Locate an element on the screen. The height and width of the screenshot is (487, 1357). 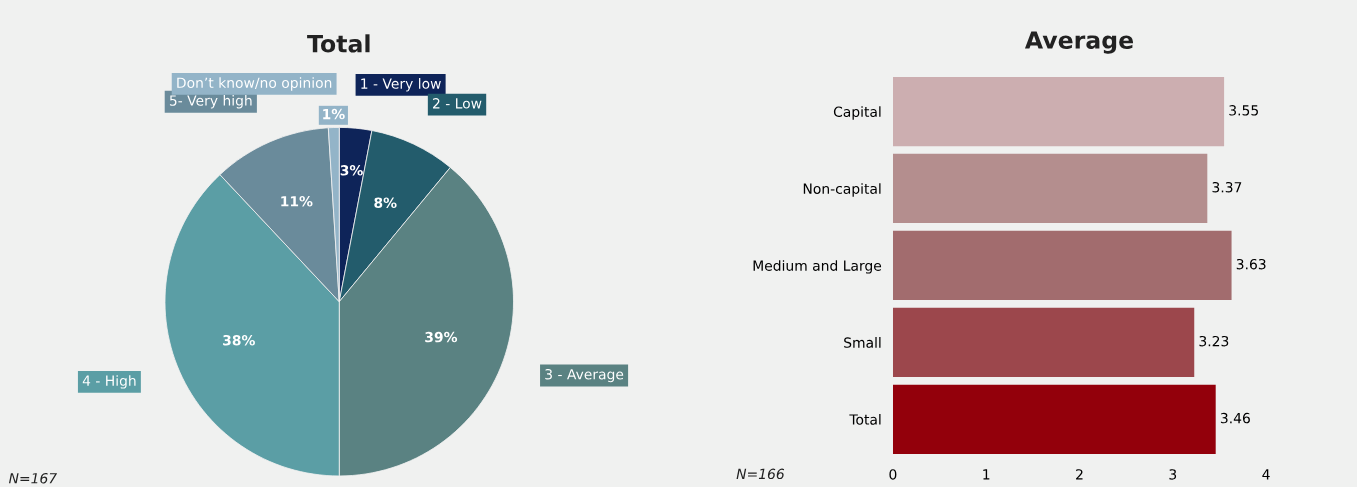
slice-label: 1 - Very low is located at coordinates (401, 85).